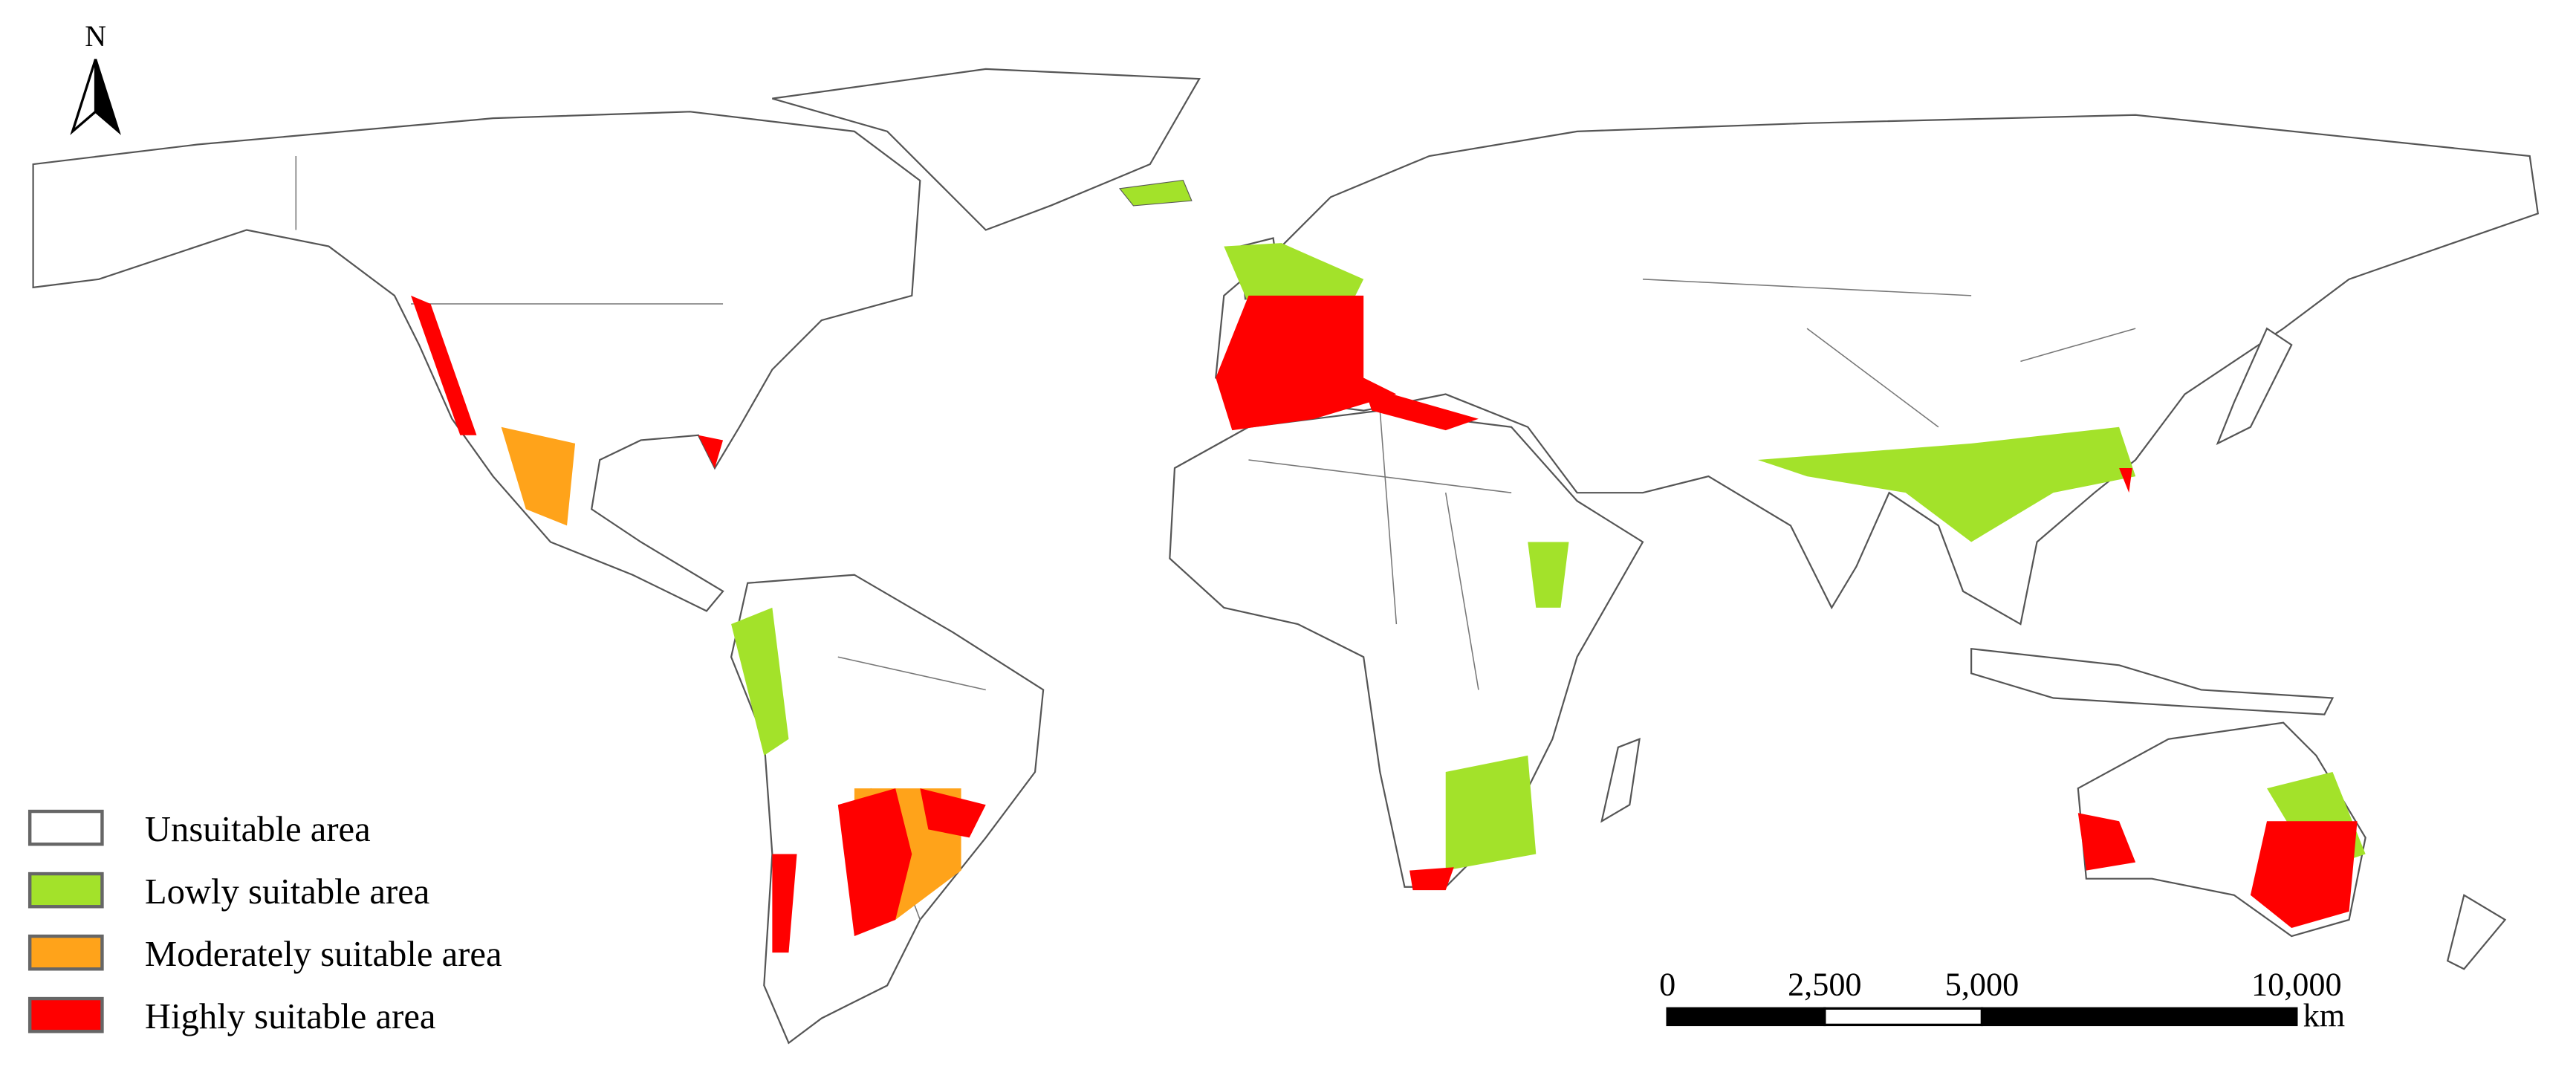 Image resolution: width=2576 pixels, height=1084 pixels. Describe the element at coordinates (2324, 1016) in the screenshot. I see `scale-unit: km` at that location.